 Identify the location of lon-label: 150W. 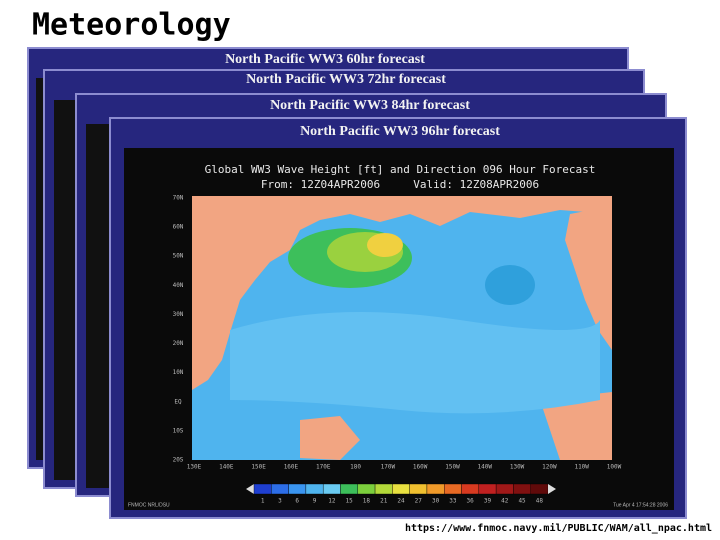
(452, 467).